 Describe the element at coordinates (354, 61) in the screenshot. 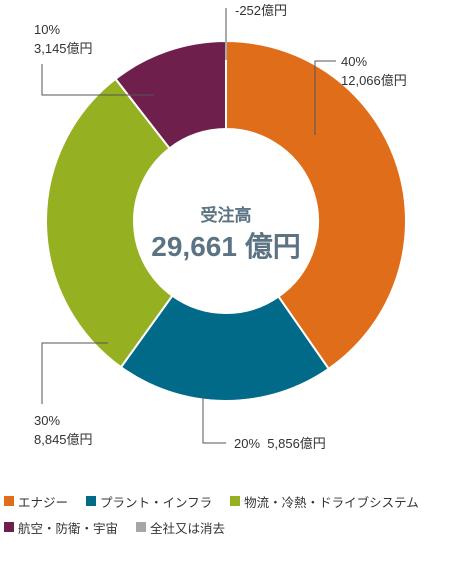

I see `callout-energy-percent: 40%` at that location.